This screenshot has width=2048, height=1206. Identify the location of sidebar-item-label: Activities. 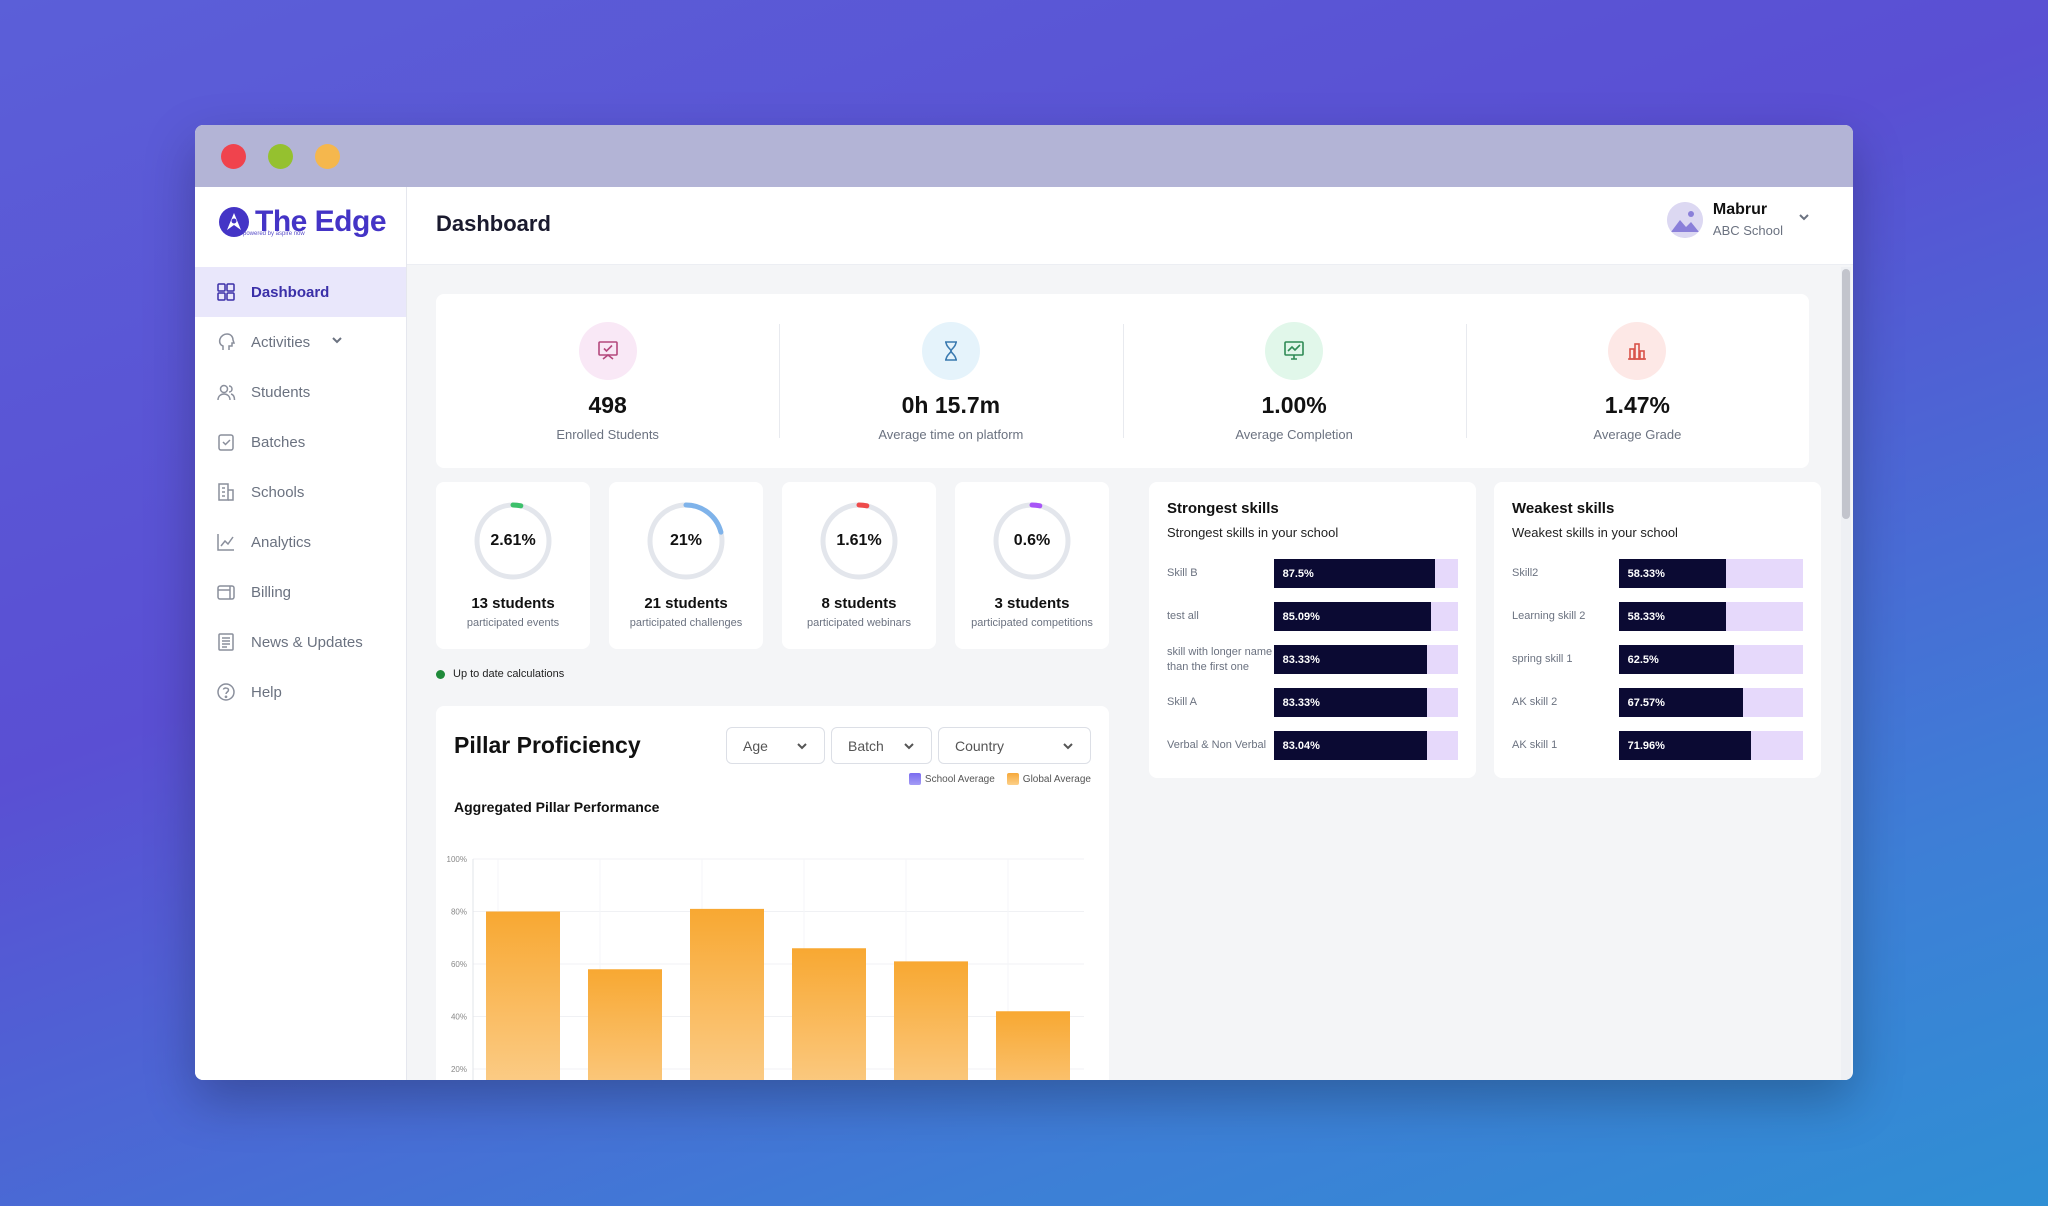
(281, 342).